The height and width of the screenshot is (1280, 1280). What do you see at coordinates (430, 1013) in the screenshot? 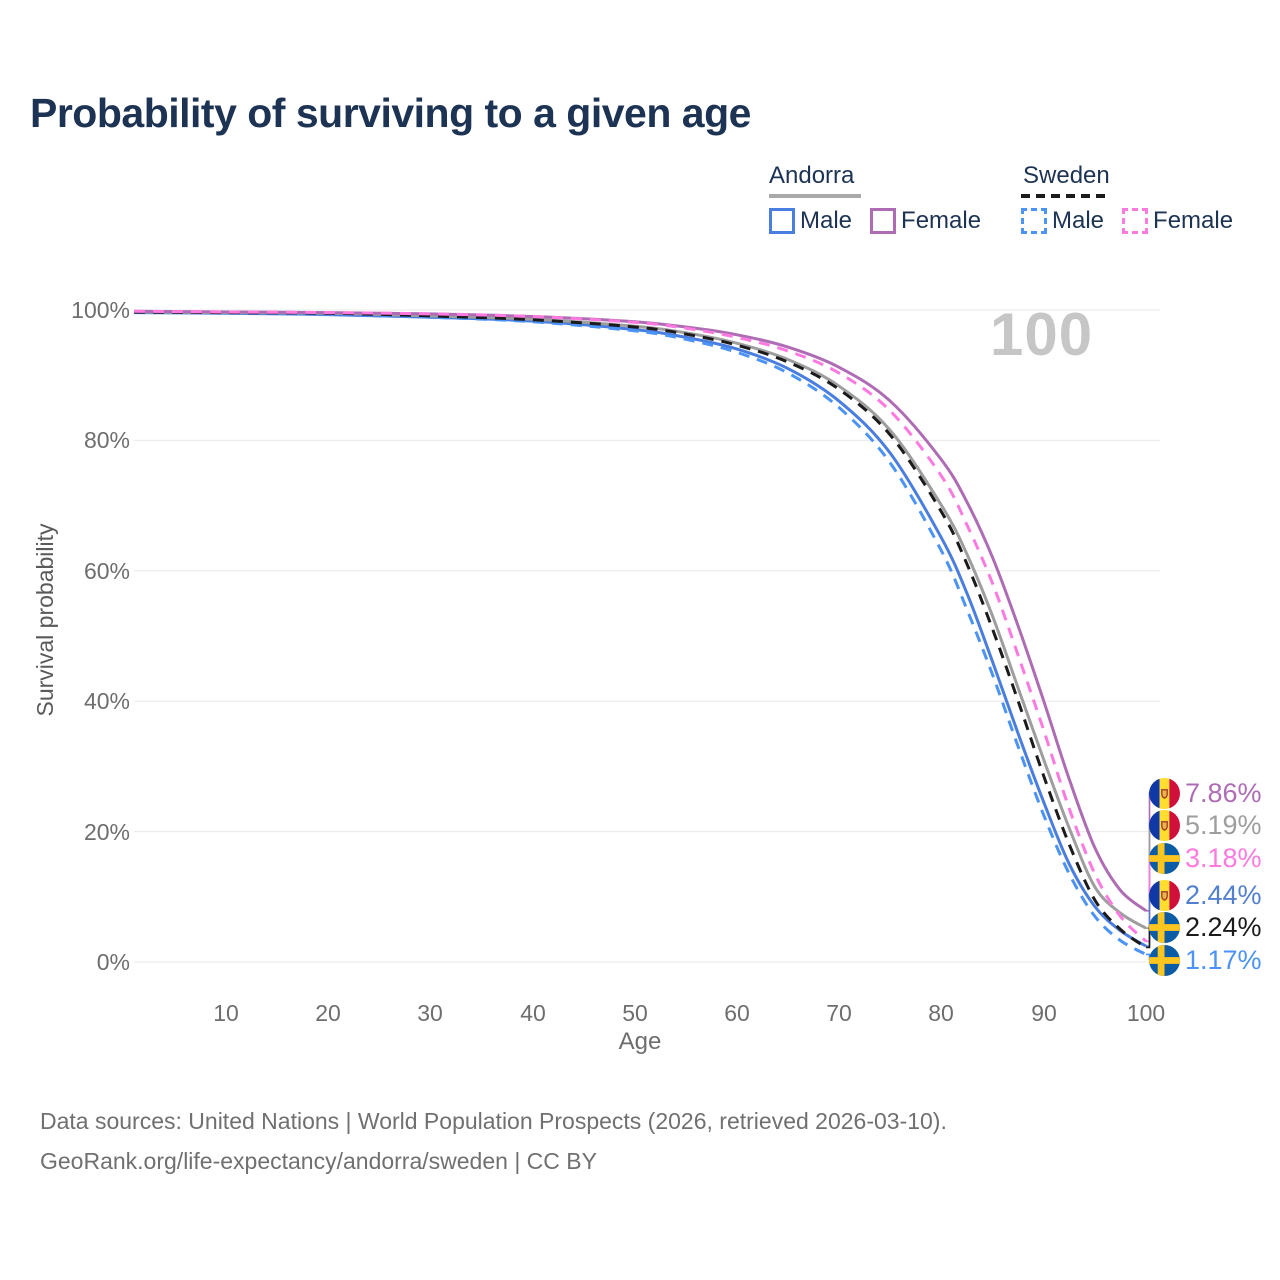
I see `x-tick-30: 30` at bounding box center [430, 1013].